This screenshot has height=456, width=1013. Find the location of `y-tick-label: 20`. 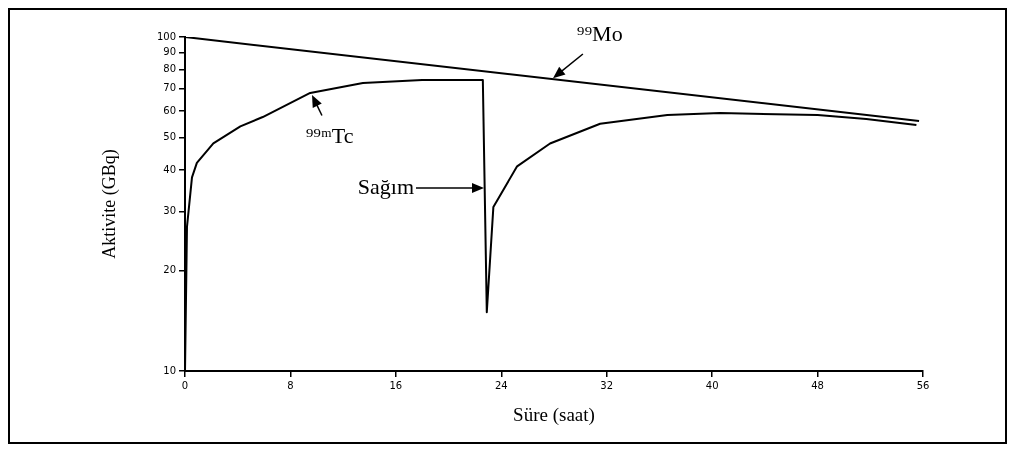

y-tick-label: 20 is located at coordinates (169, 270).